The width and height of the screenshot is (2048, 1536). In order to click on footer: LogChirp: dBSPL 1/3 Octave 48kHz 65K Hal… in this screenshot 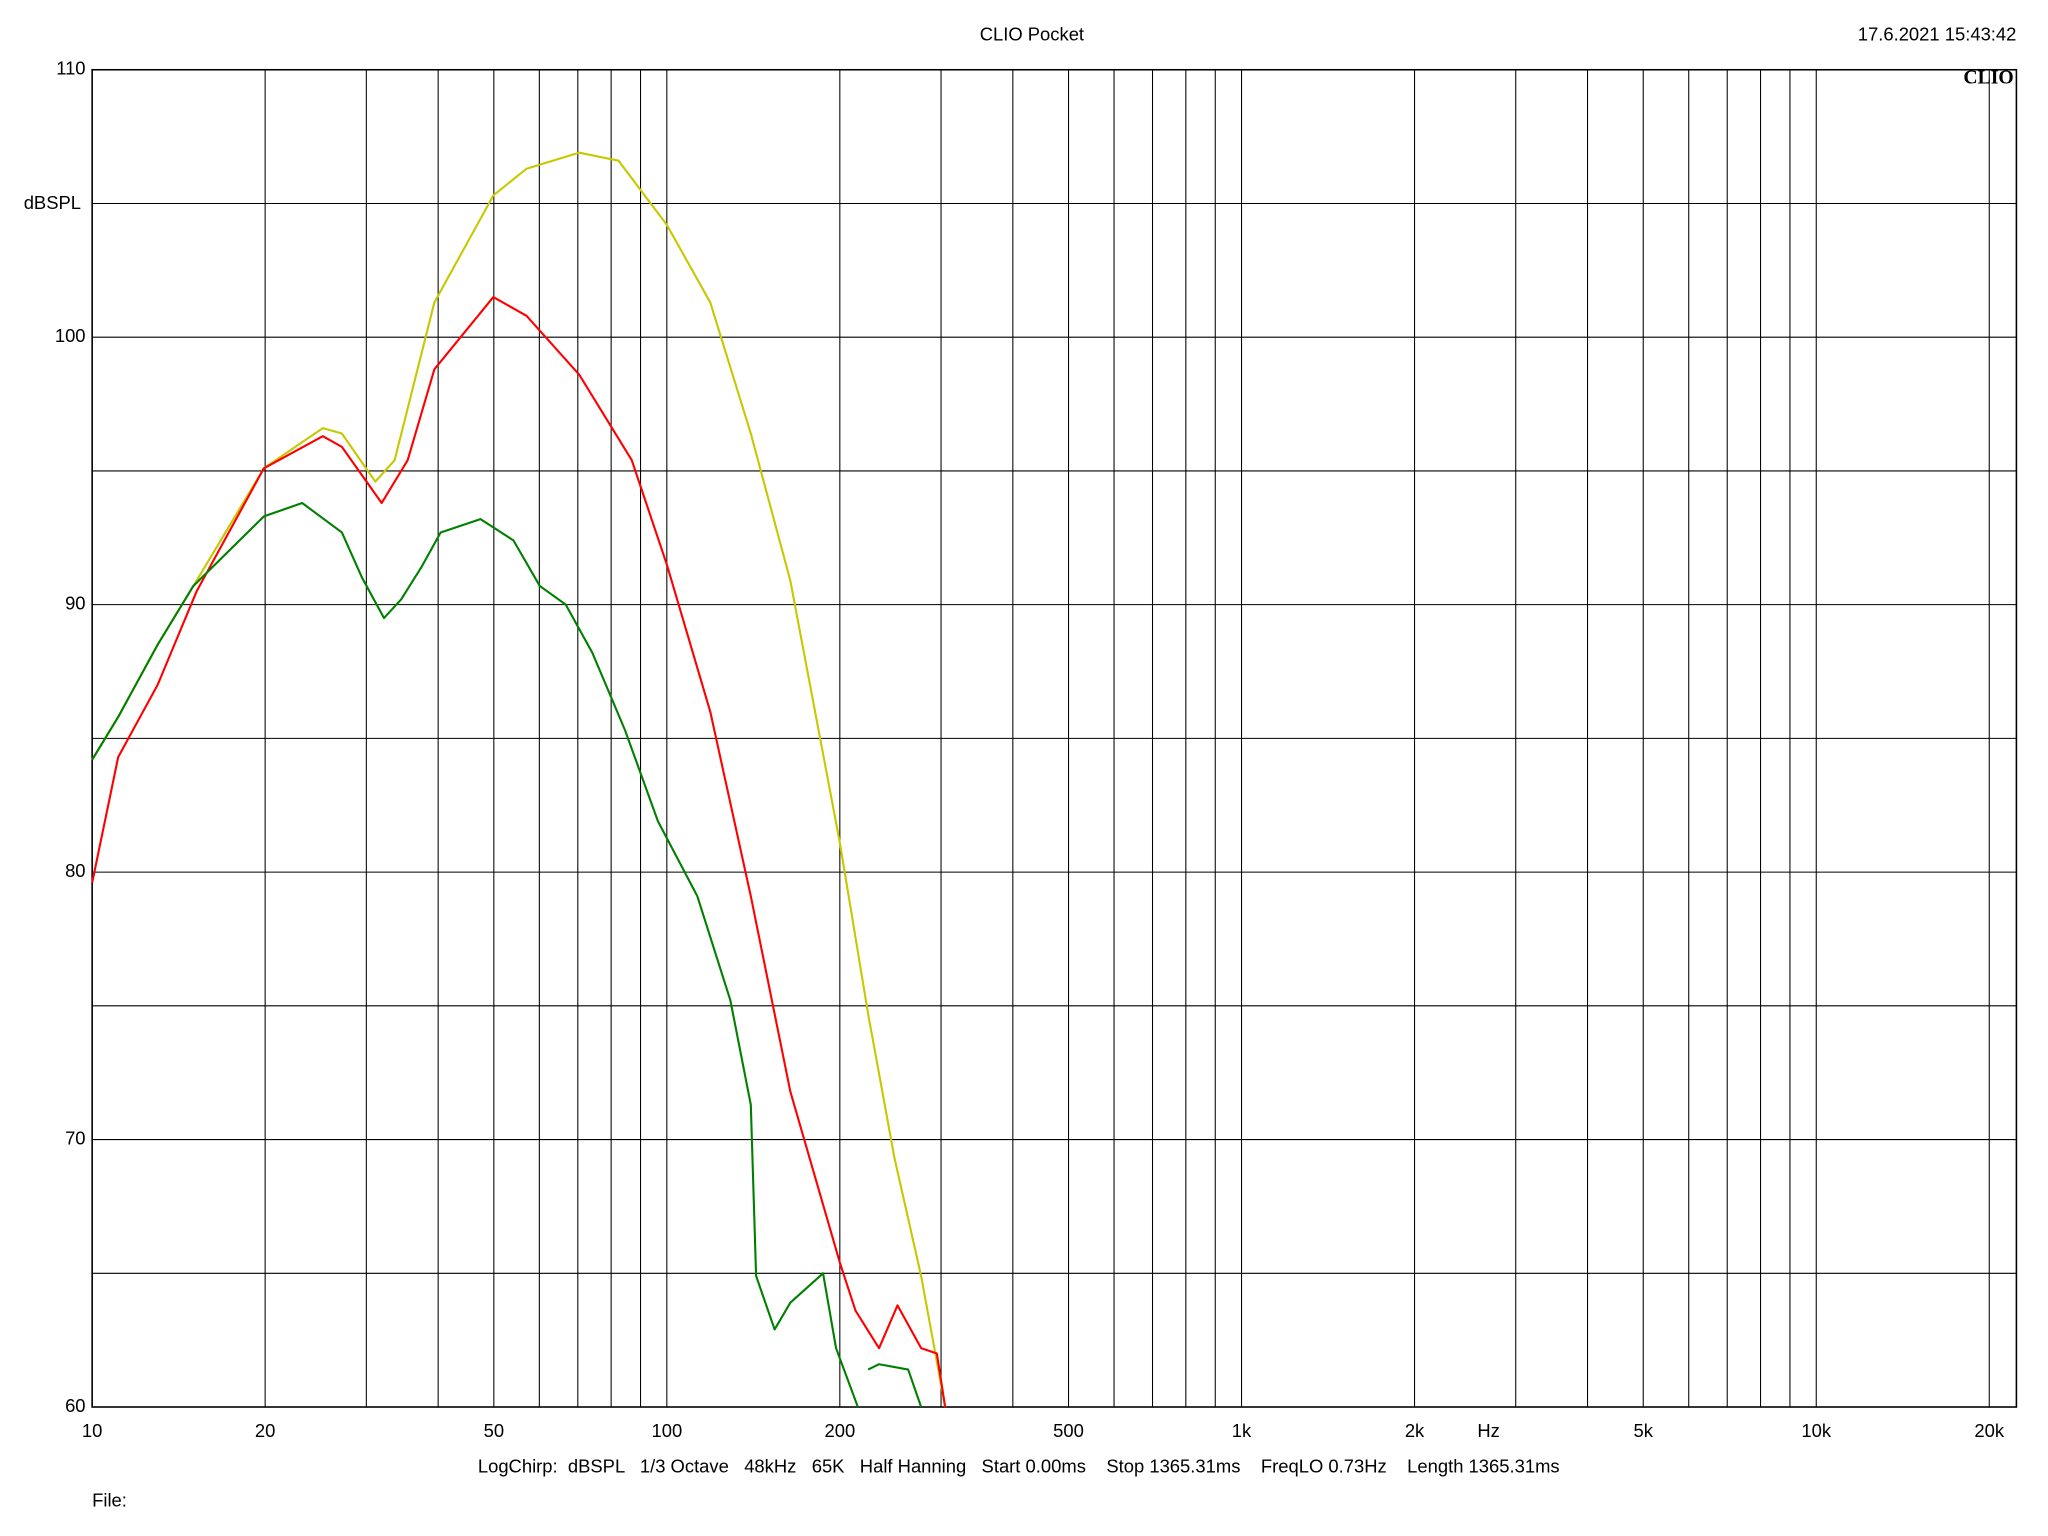, I will do `click(1019, 1465)`.